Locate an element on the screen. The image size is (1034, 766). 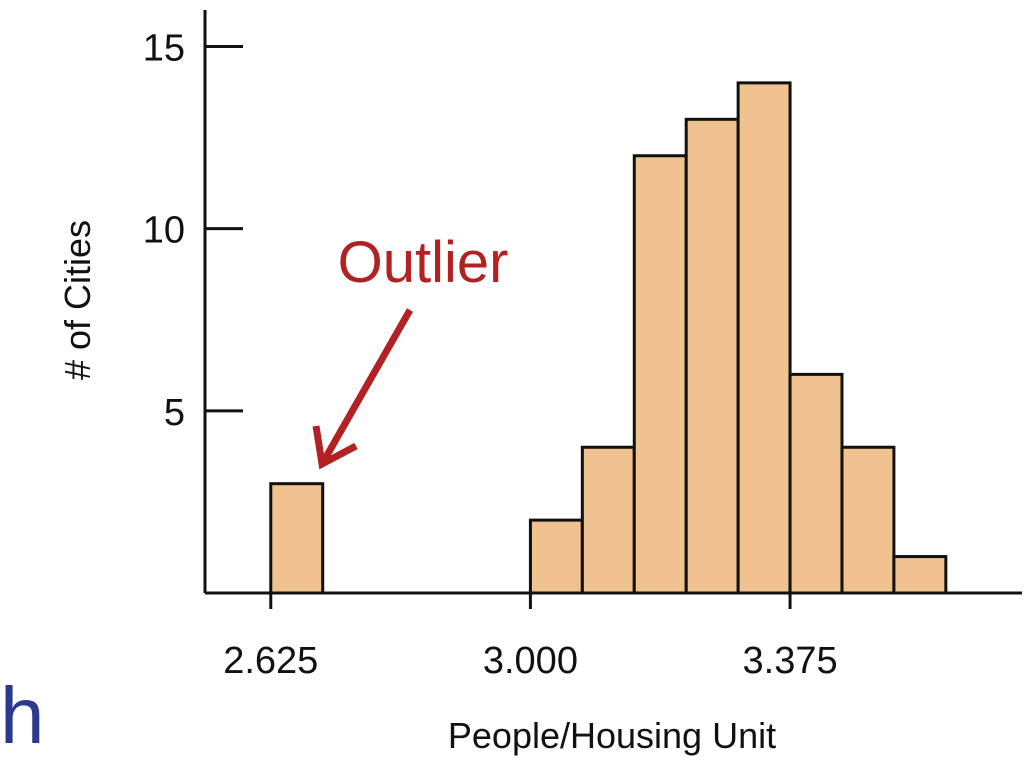
x-axis-title: People/Housing Unit is located at coordinates (612, 735).